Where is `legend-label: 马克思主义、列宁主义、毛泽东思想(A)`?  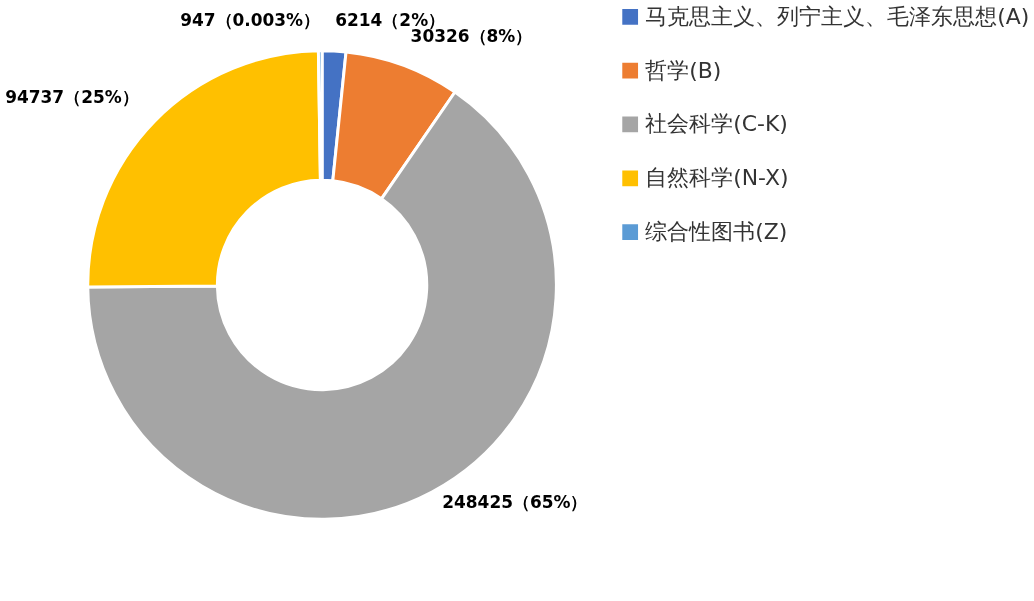 legend-label: 马克思主义、列宁主义、毛泽东思想(A) is located at coordinates (837, 16).